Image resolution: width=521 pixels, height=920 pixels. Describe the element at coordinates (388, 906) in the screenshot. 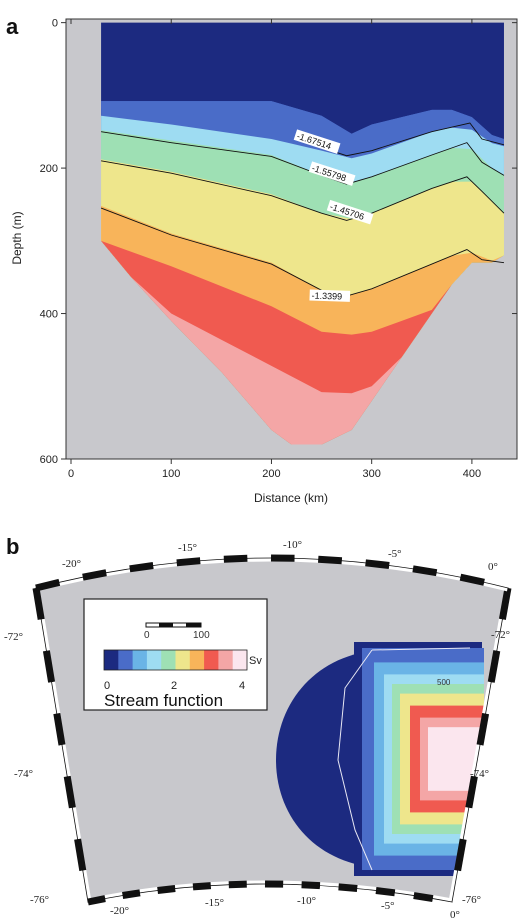

I see `lon-label-bottom-4: -5°` at that location.